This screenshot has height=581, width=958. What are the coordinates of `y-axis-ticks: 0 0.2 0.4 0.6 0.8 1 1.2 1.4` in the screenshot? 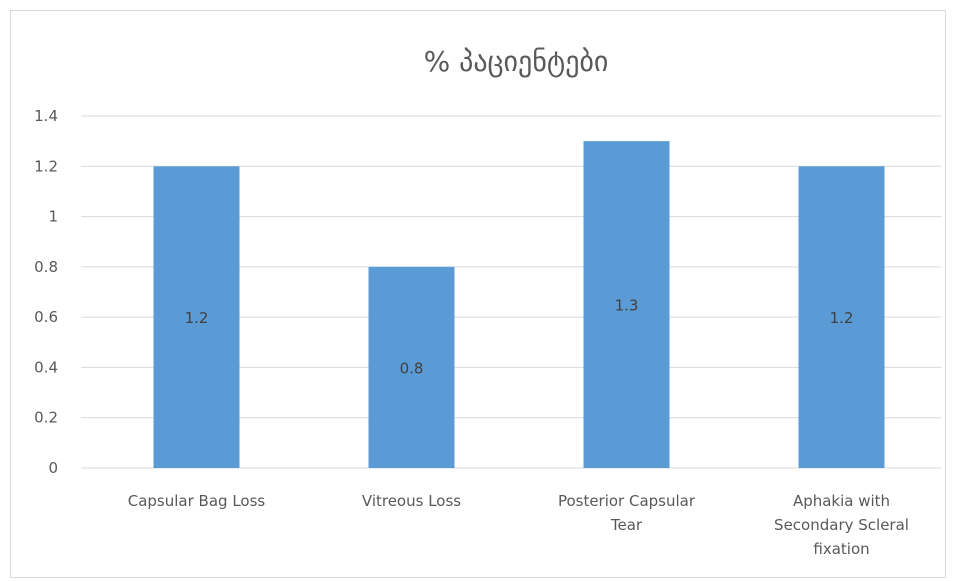 It's located at (46, 292).